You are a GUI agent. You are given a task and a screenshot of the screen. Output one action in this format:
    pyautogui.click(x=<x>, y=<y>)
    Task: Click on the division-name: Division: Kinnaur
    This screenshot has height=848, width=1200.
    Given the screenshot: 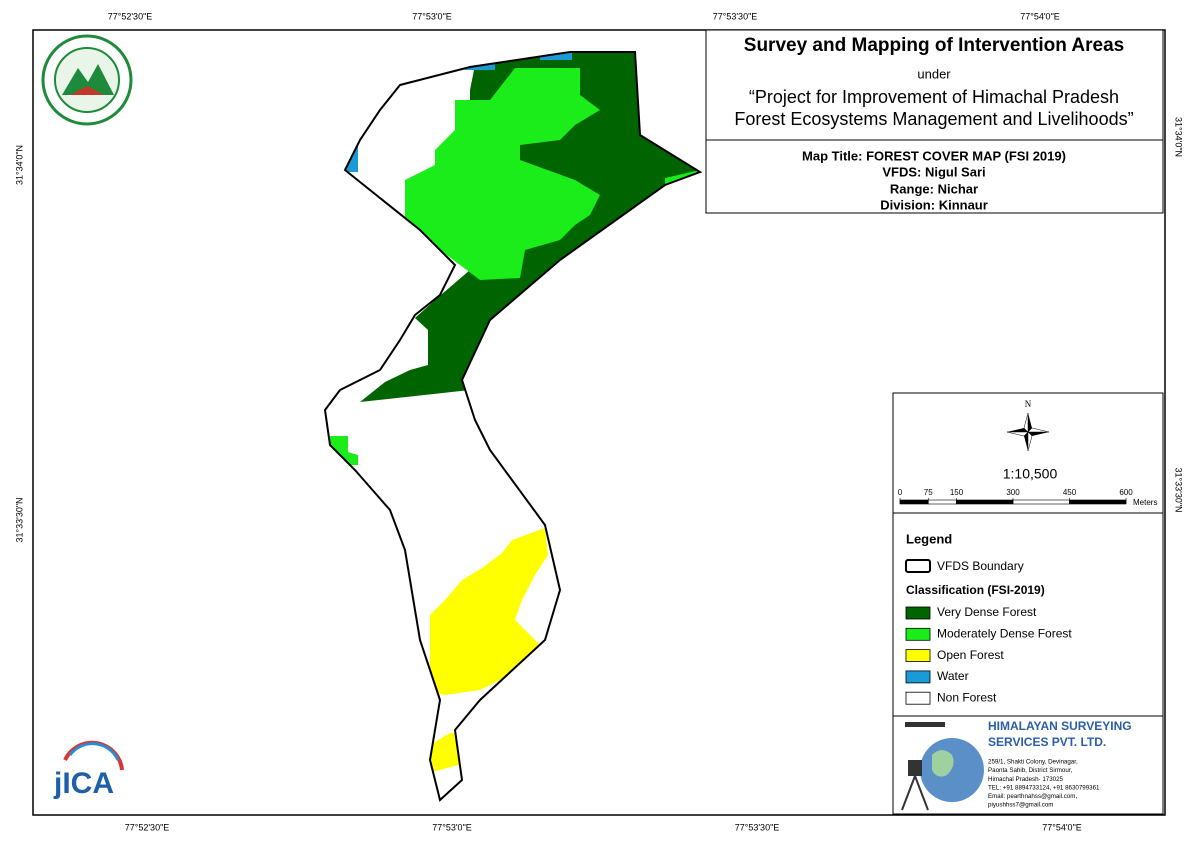 What is the action you would take?
    pyautogui.click(x=934, y=204)
    